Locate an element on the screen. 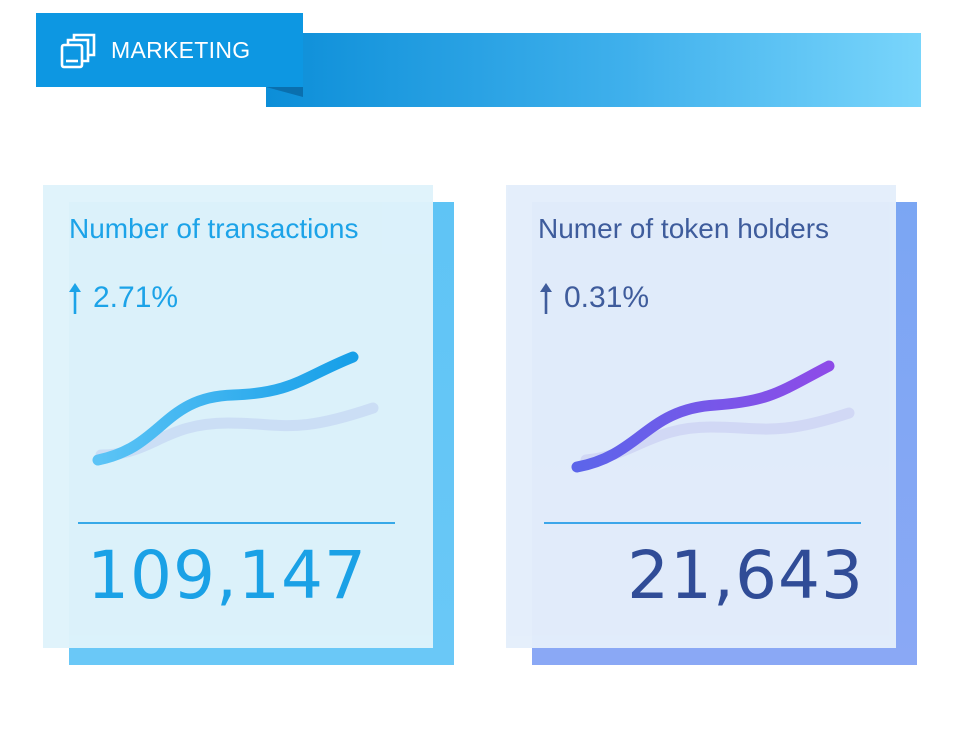  change-indicator: 0.31% is located at coordinates (593, 298).